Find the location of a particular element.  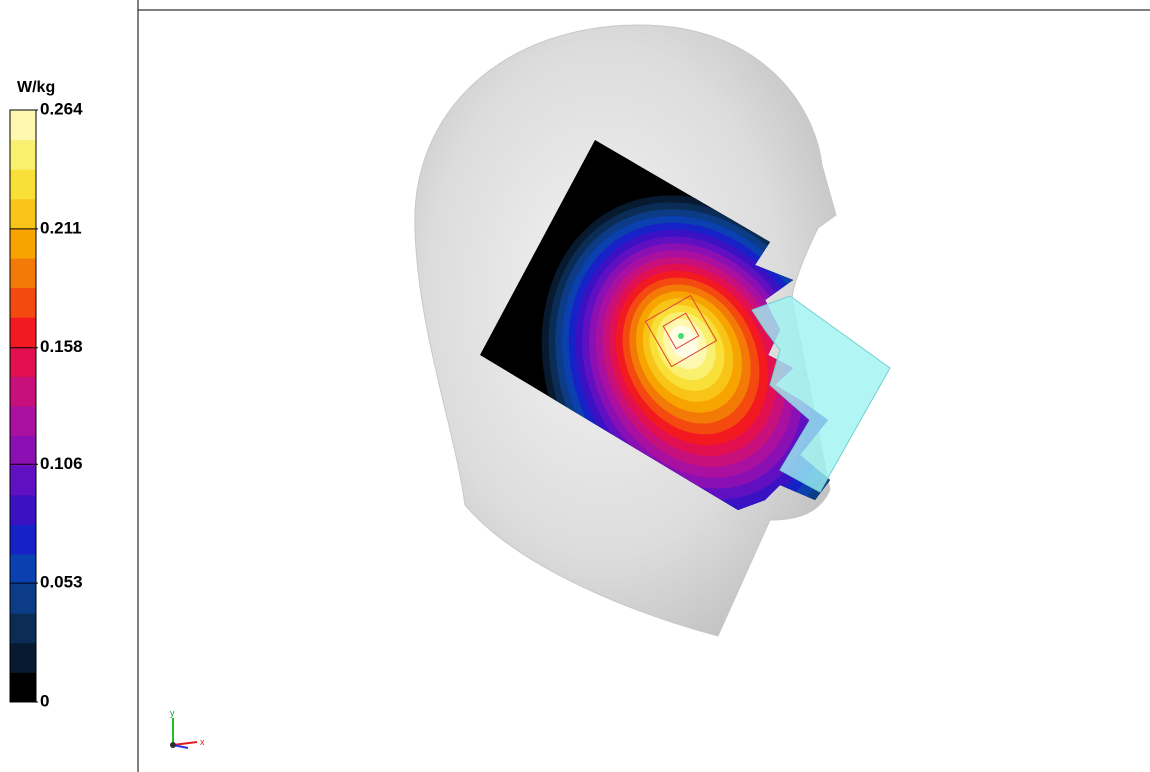

axis-label: y is located at coordinates (172, 713).